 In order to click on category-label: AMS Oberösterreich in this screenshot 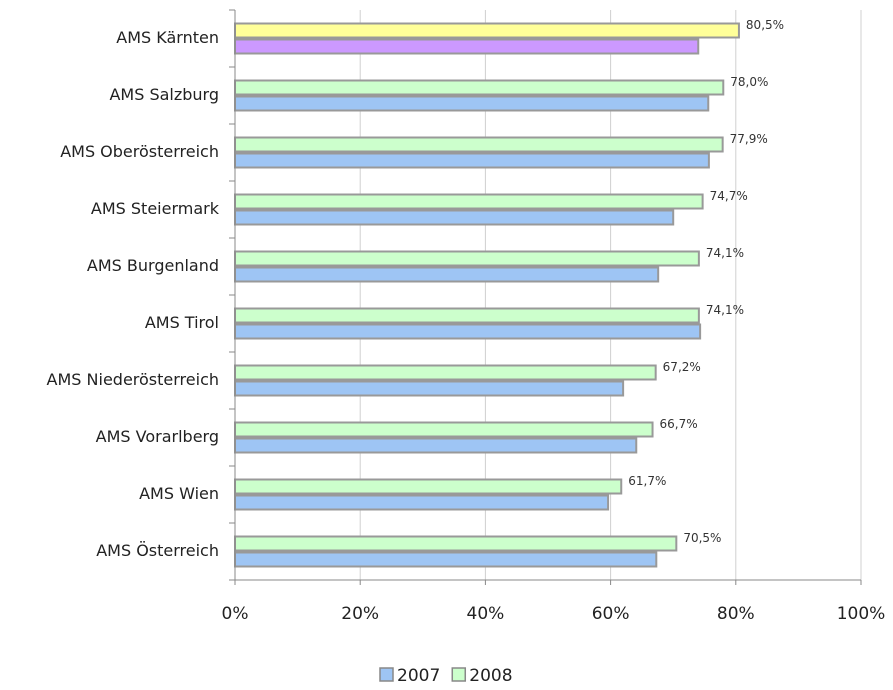, I will do `click(139, 151)`.